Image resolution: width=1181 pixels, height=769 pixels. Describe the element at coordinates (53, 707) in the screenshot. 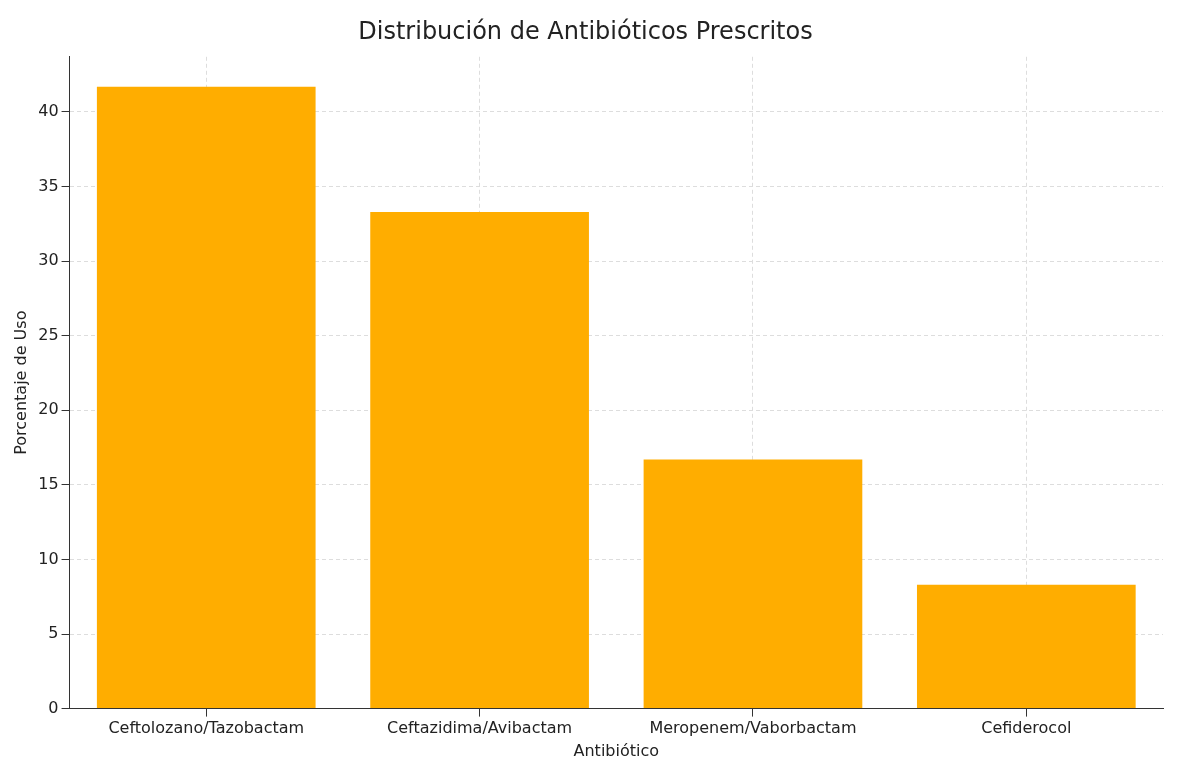

I see `y-tick-label: 0` at that location.